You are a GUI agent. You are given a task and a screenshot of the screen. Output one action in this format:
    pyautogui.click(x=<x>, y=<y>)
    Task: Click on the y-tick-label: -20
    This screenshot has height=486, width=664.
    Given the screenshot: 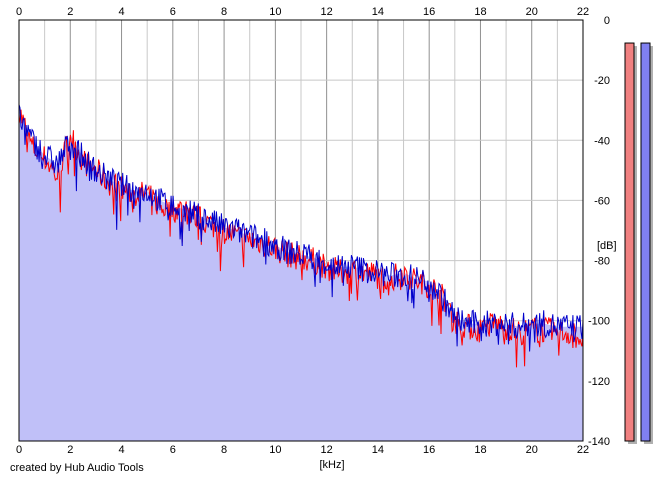 What is the action you would take?
    pyautogui.click(x=602, y=81)
    